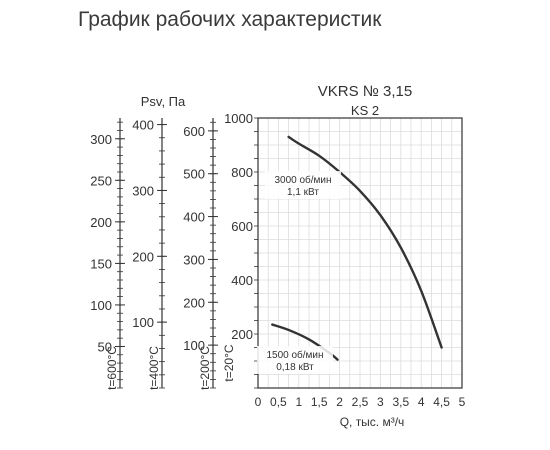  I want to click on y-tick-label: 400, so click(242, 280).